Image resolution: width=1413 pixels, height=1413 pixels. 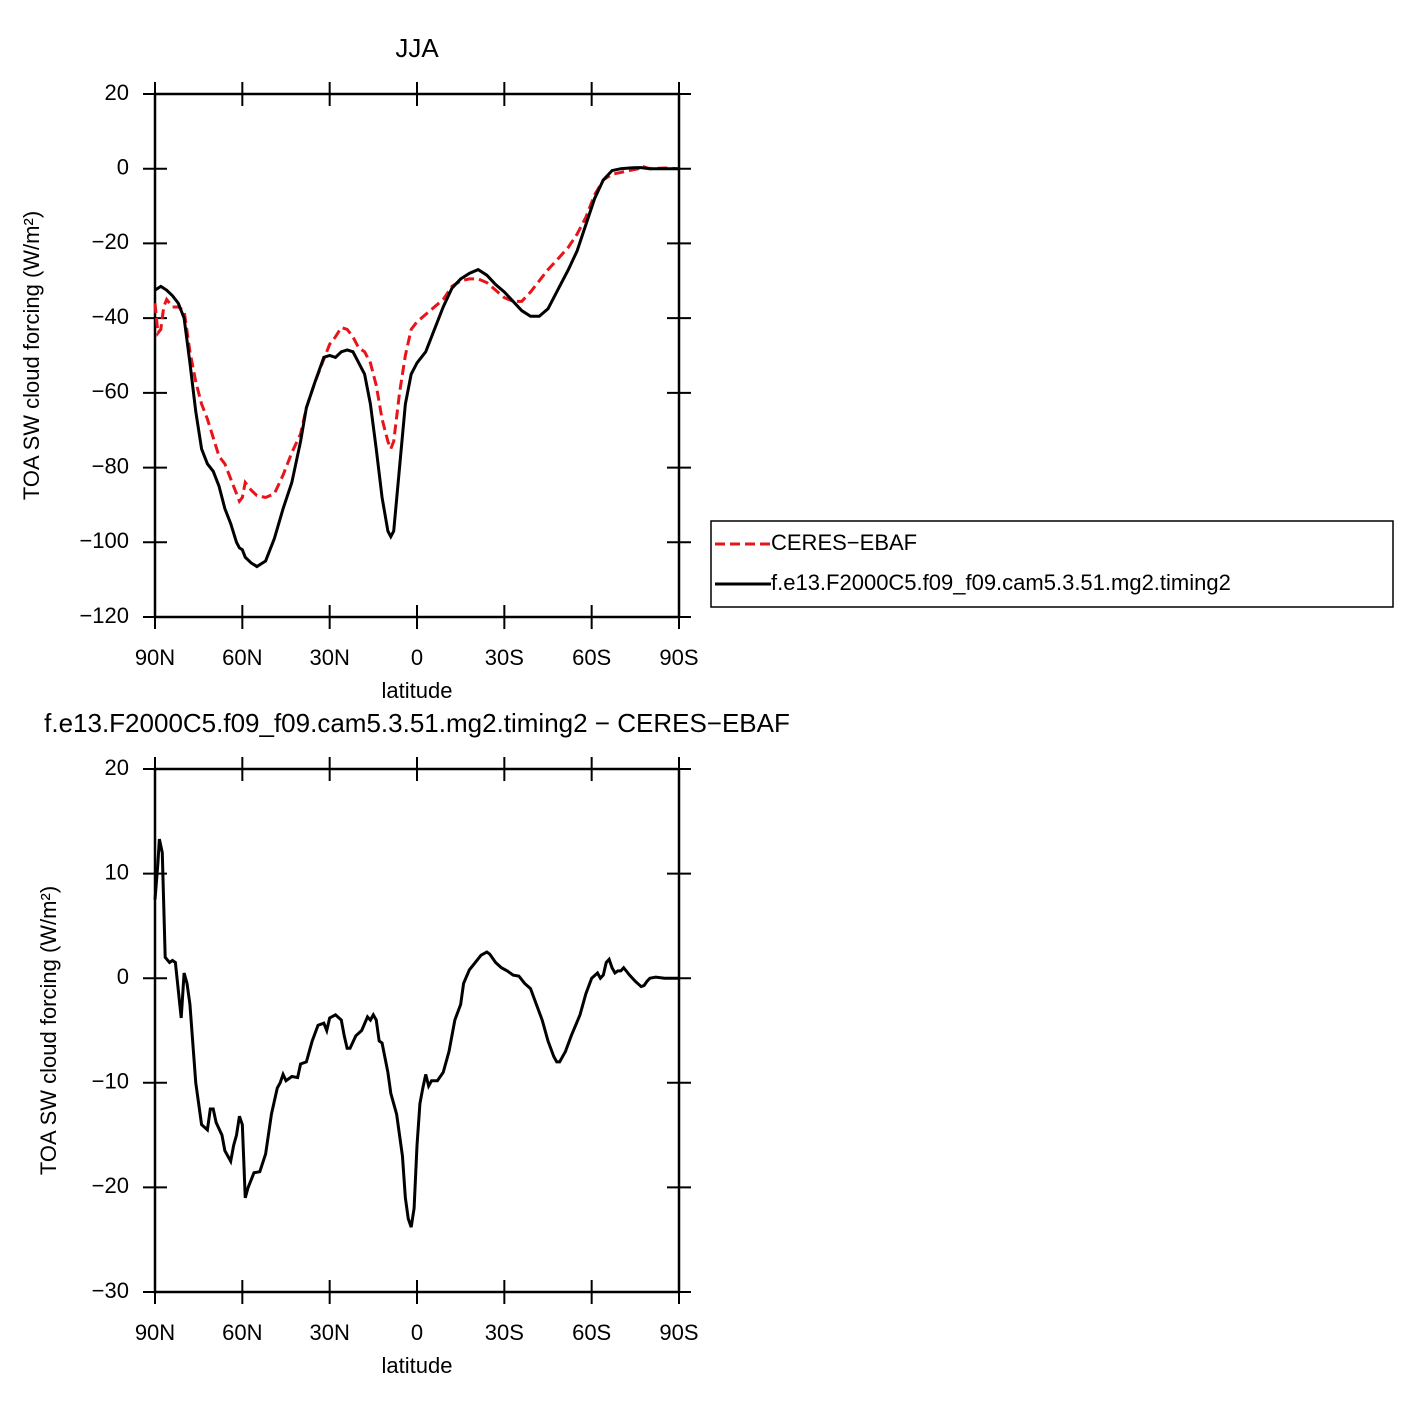 I want to click on y-tick-label: −10, so click(x=110, y=1081).